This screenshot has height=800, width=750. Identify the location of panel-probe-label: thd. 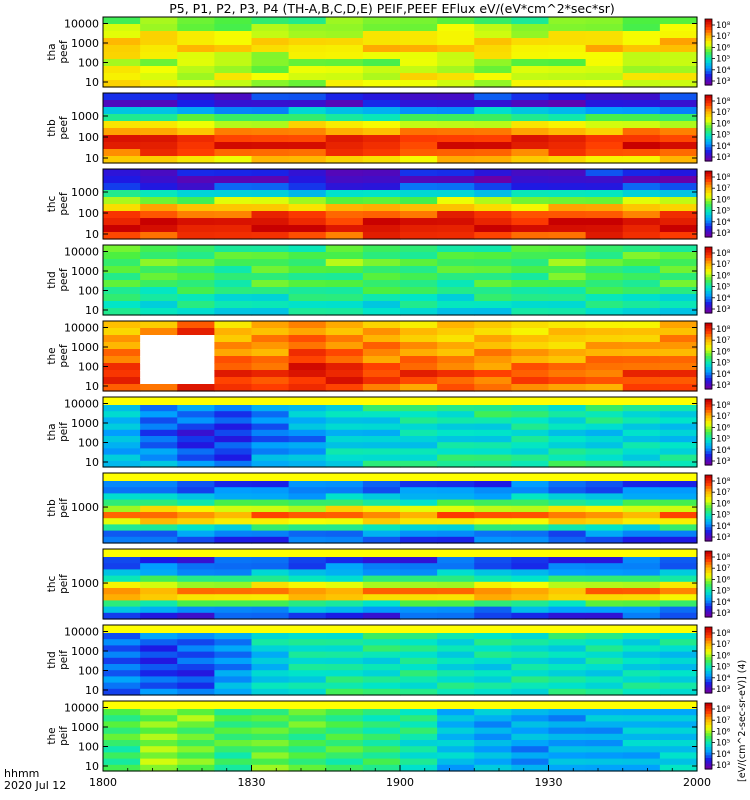
(52, 659).